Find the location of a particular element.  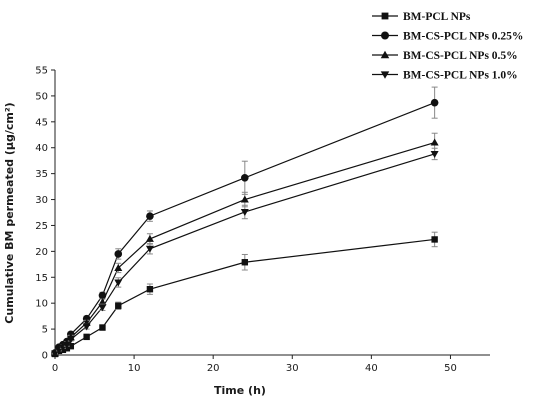

y-tick-label: 25 is located at coordinates (41, 226).